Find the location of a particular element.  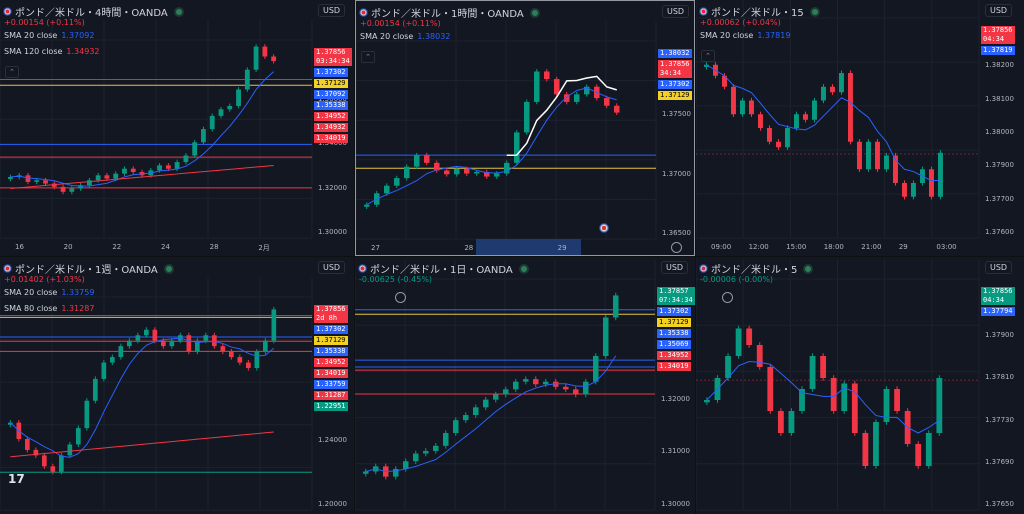

price-label: 1.35338 is located at coordinates (674, 333).